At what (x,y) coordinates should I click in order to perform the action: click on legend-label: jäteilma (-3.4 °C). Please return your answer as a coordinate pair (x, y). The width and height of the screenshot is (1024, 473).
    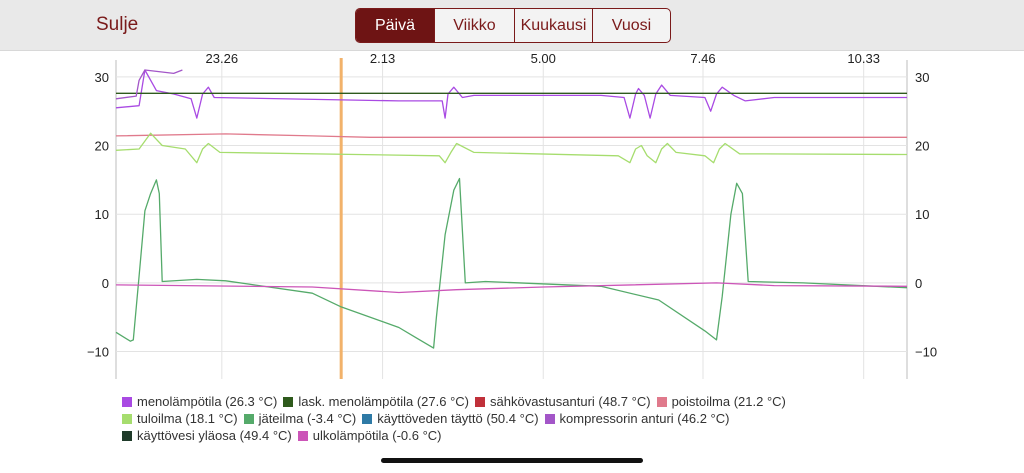
    Looking at the image, I should click on (307, 418).